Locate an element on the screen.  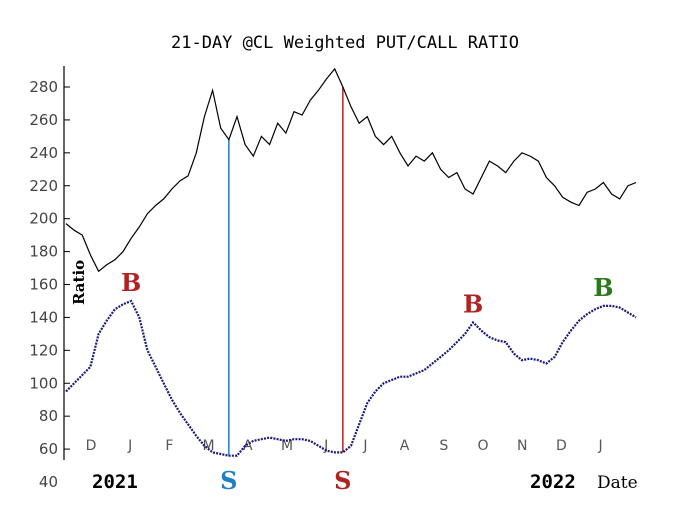
y-ticks: 40 60 80 100 120 140 160 180 200 220 240 260 280 is located at coordinates (49, 284).